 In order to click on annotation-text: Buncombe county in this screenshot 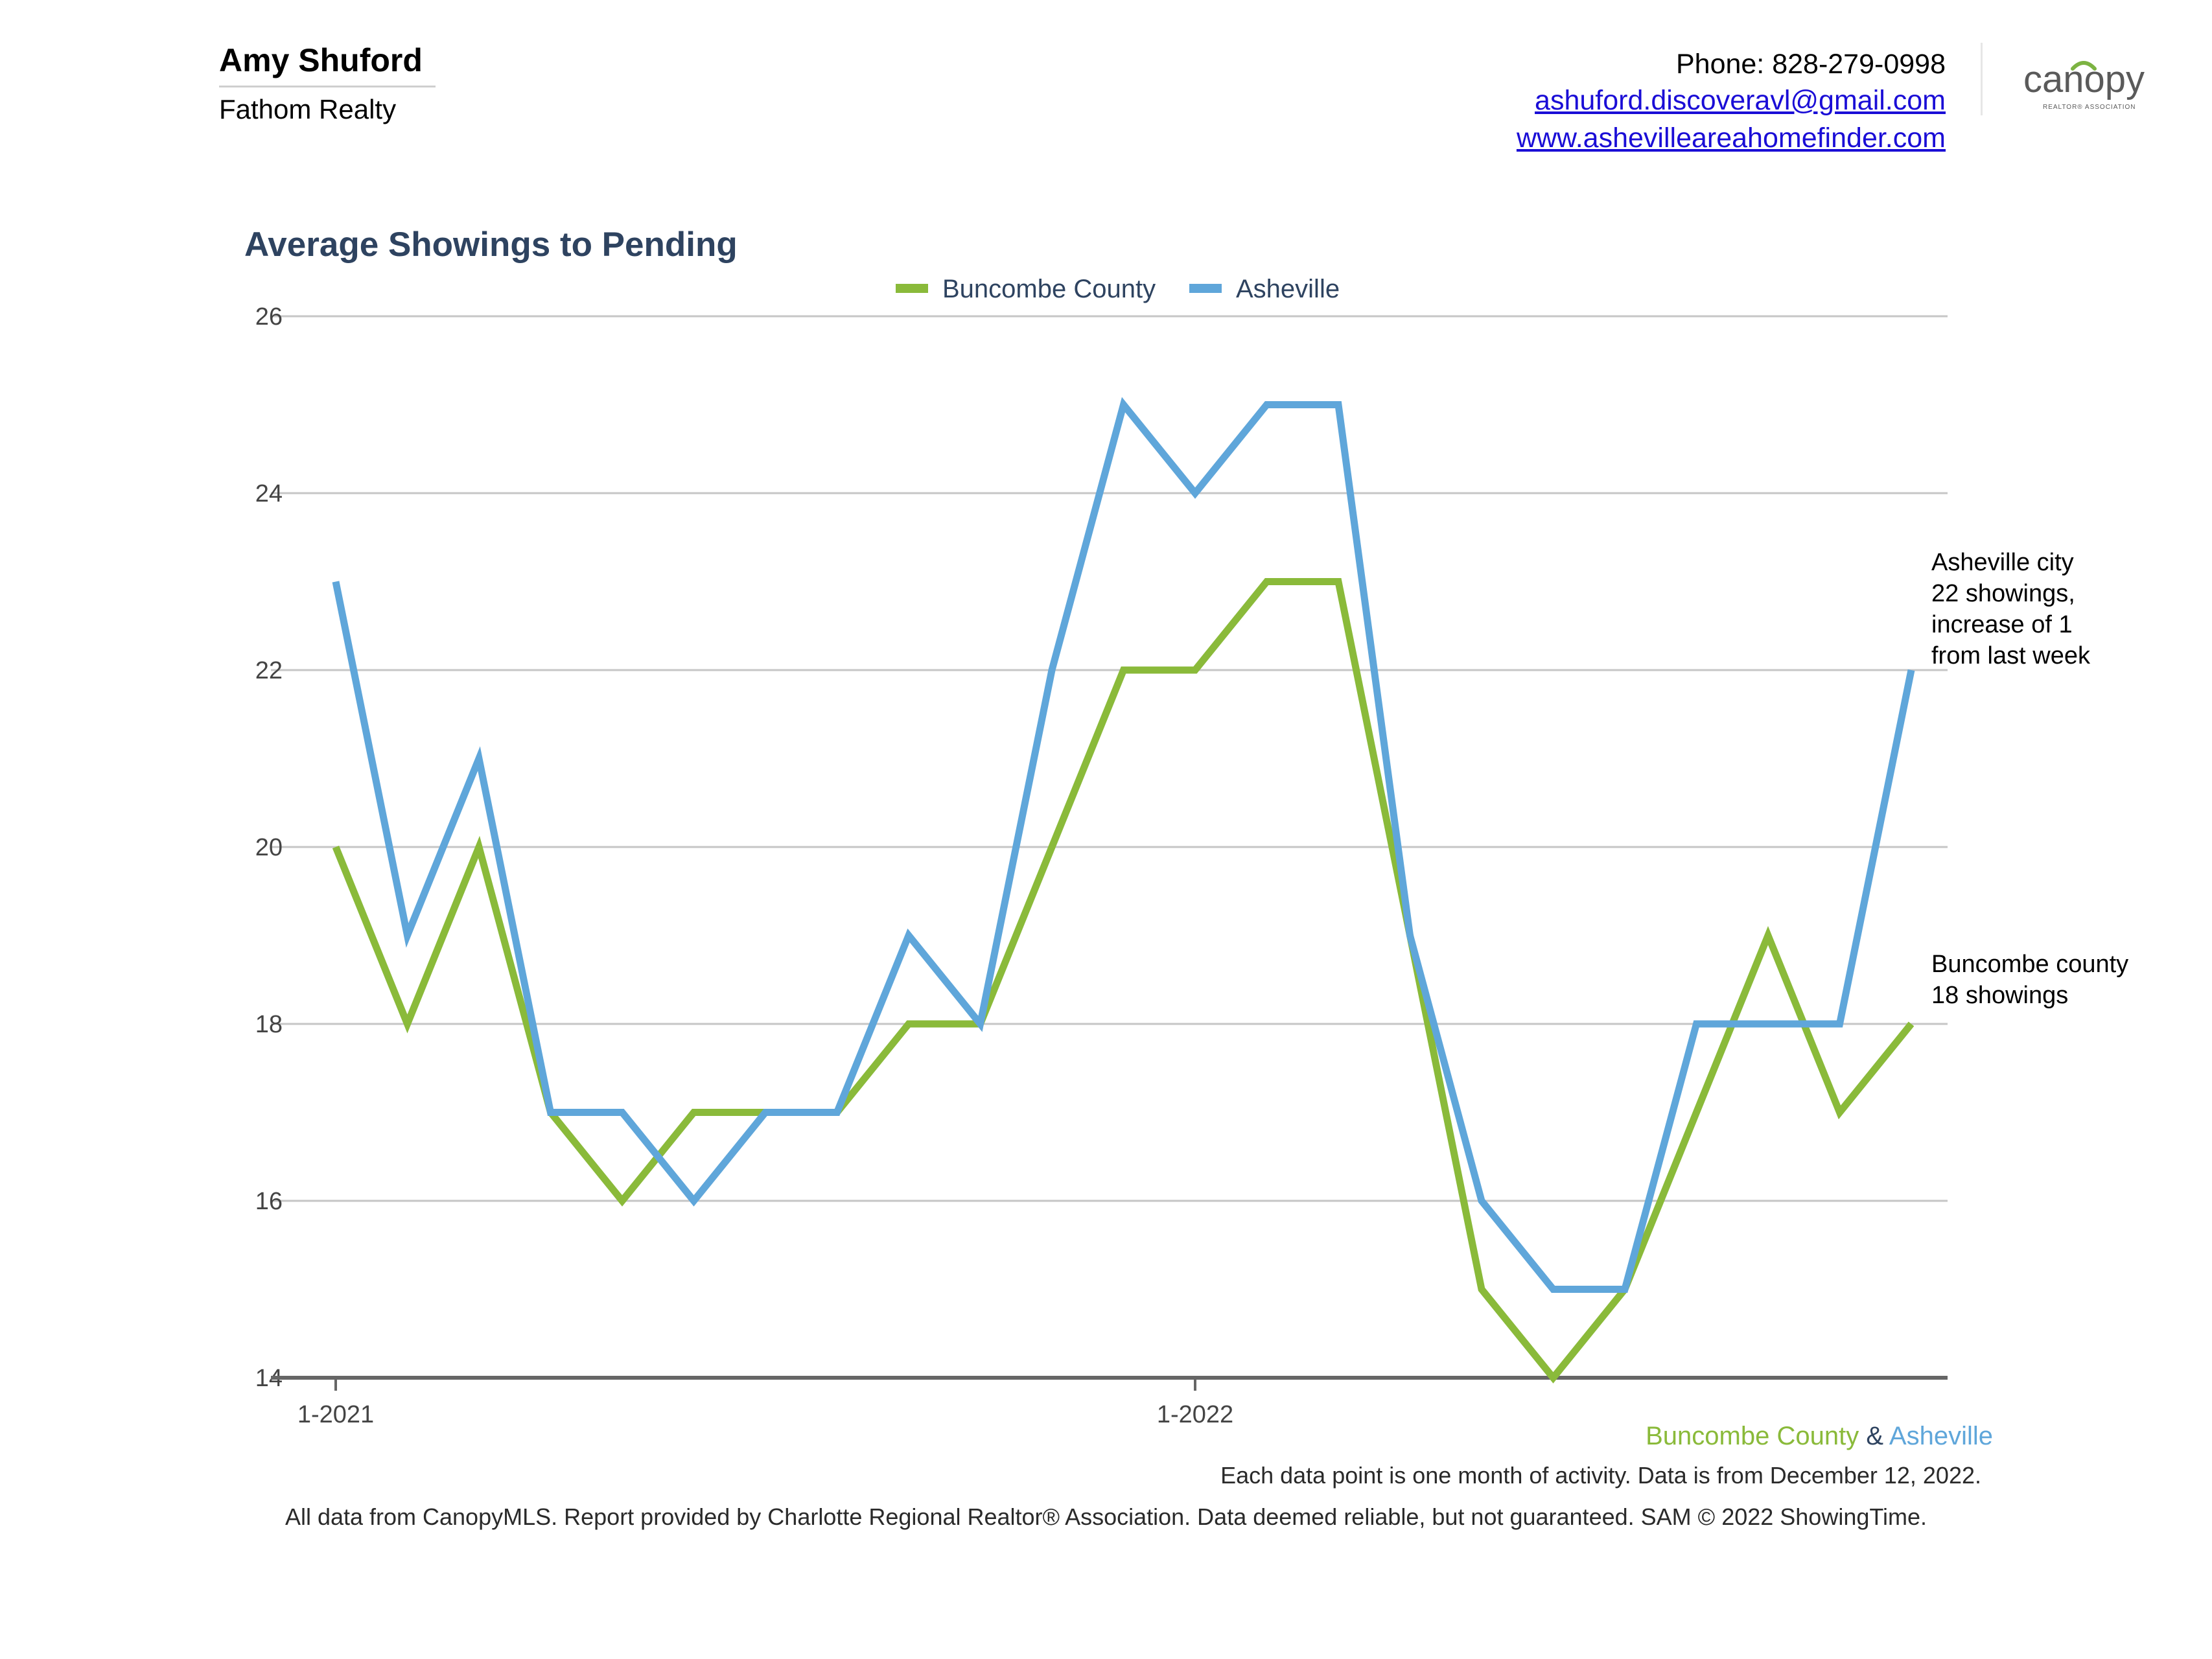, I will do `click(2029, 965)`.